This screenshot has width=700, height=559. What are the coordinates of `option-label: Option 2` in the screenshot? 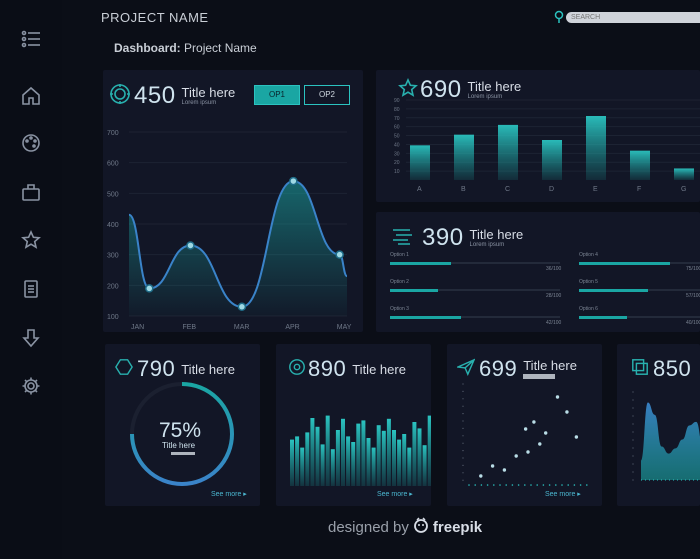 It's located at (399, 282).